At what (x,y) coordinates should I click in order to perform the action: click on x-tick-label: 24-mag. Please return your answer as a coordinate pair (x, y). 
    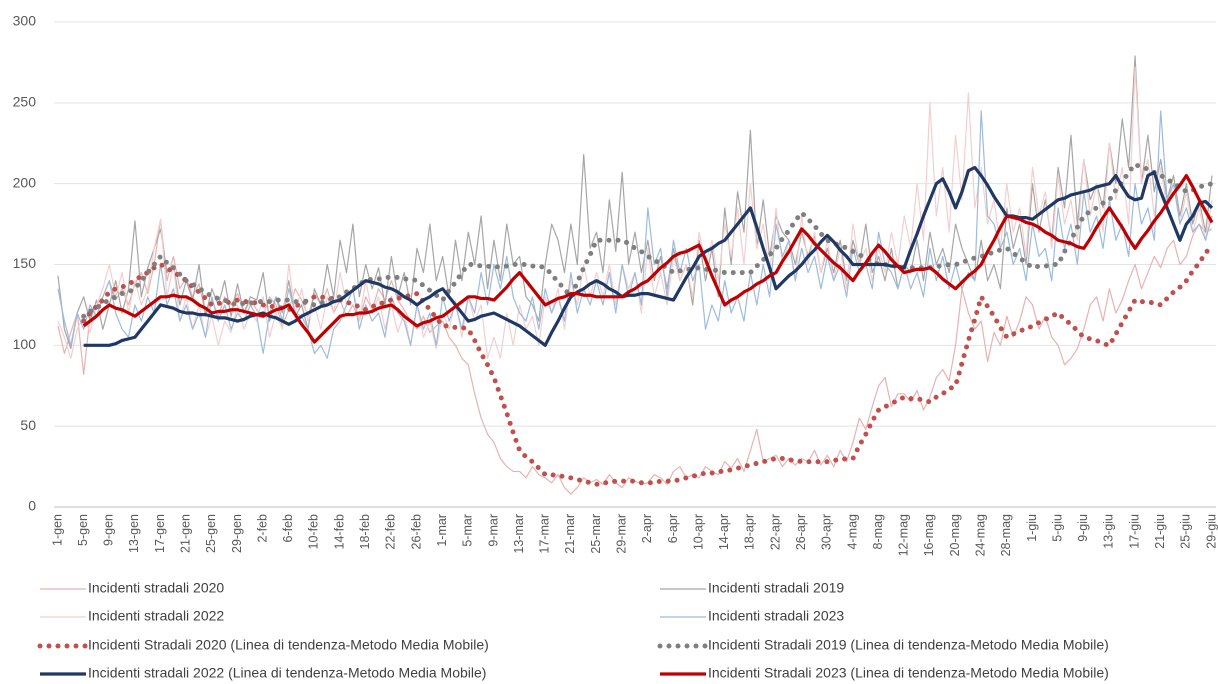
    Looking at the image, I should click on (980, 535).